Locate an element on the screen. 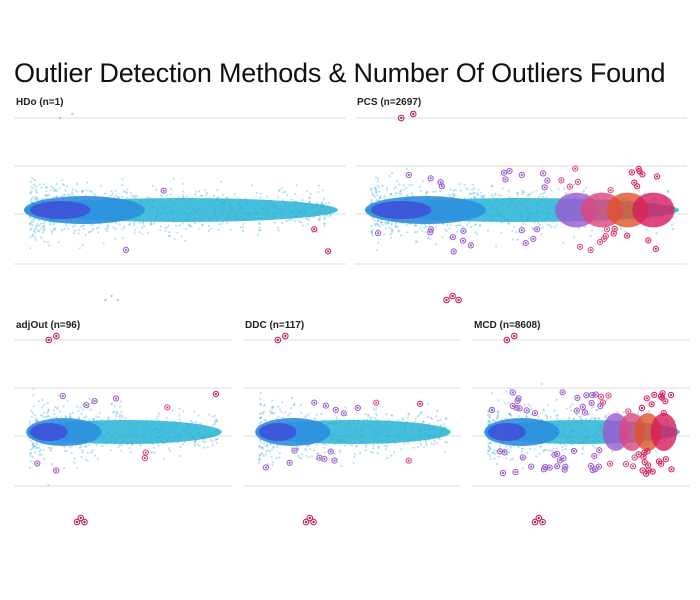 The image size is (700, 600). extreme-point is located at coordinates (60, 118).